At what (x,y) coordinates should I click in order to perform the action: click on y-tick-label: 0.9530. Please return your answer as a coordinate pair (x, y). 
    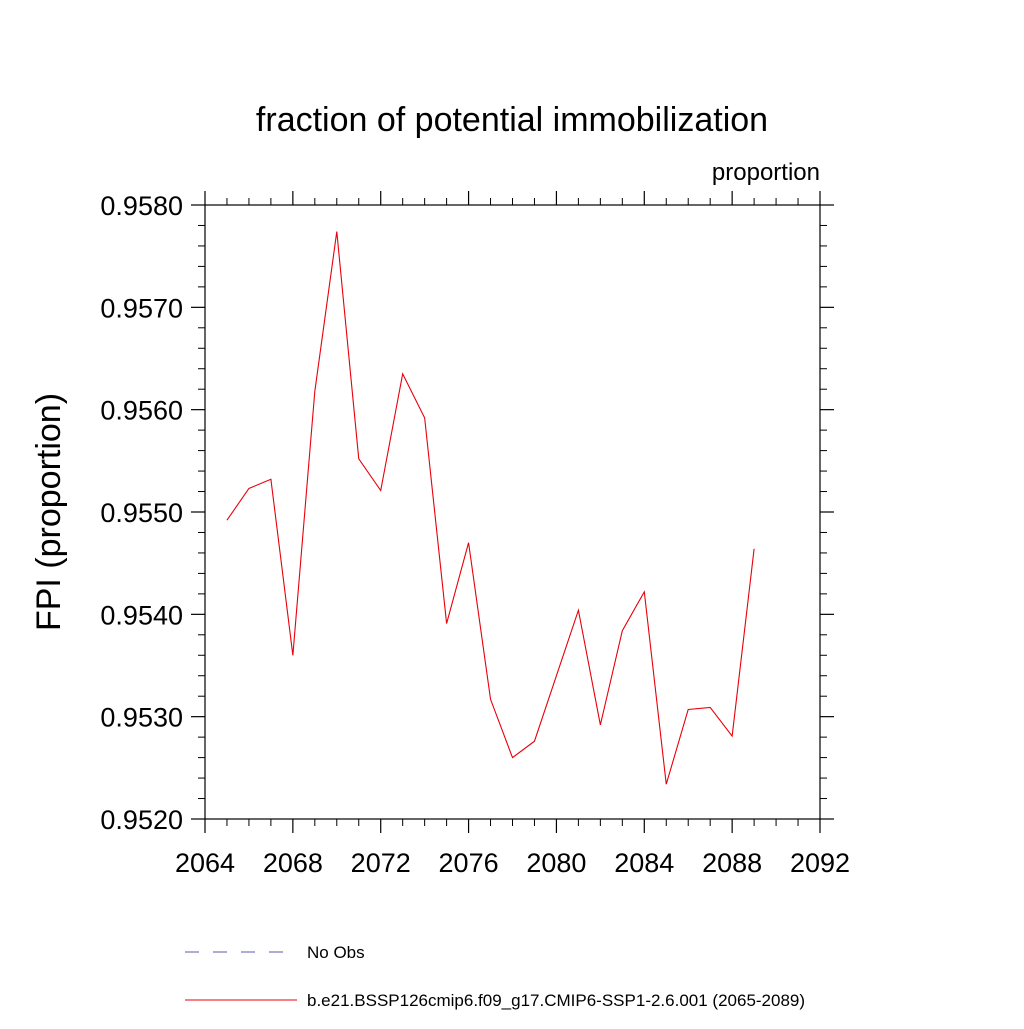
    Looking at the image, I should click on (141, 718).